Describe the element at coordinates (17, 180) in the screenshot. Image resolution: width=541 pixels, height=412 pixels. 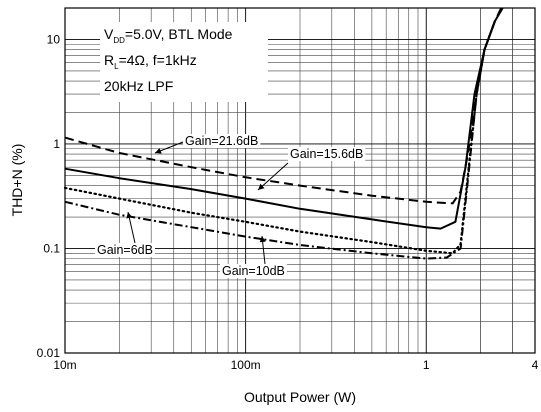
I see `y-axis-title: THD+N (%)` at that location.